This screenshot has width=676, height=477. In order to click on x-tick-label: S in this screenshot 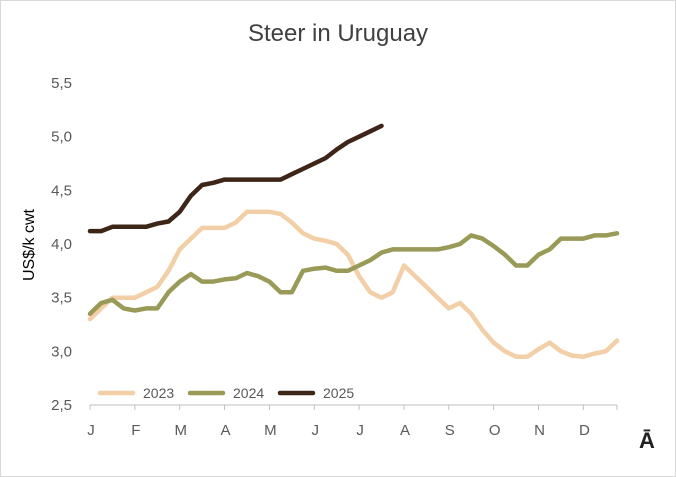, I will do `click(450, 430)`.